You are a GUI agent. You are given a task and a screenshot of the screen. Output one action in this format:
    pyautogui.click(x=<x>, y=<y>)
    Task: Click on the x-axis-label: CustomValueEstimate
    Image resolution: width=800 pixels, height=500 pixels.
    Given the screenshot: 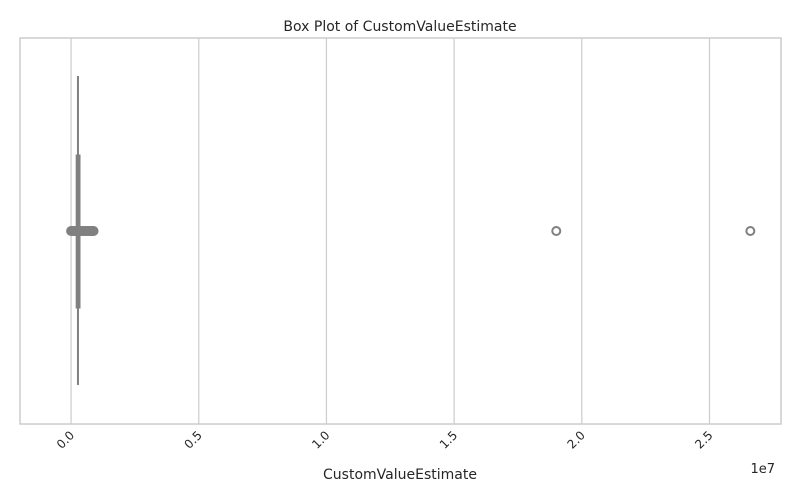 What is the action you would take?
    pyautogui.click(x=400, y=475)
    